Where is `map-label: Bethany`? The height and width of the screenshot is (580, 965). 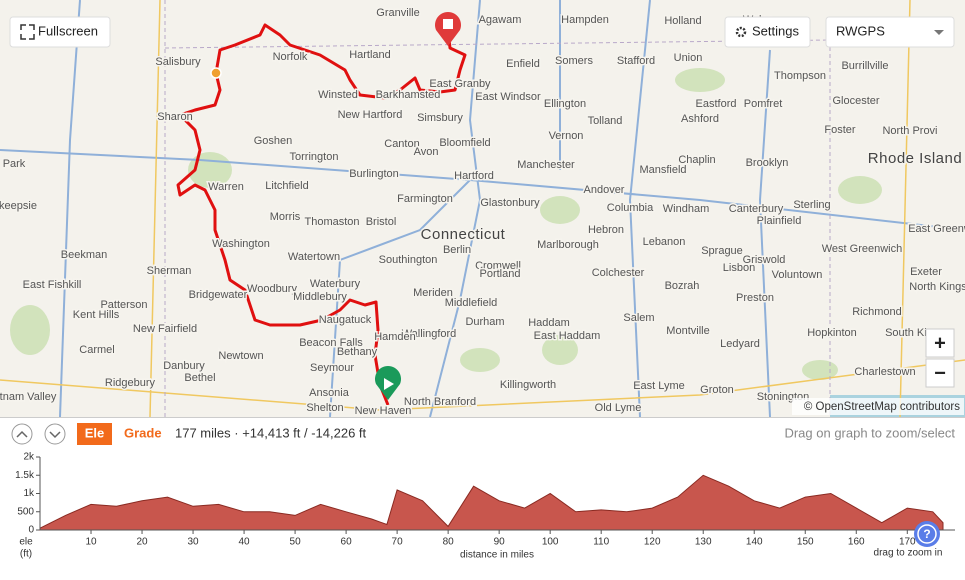
map-label: Bethany is located at coordinates (357, 352).